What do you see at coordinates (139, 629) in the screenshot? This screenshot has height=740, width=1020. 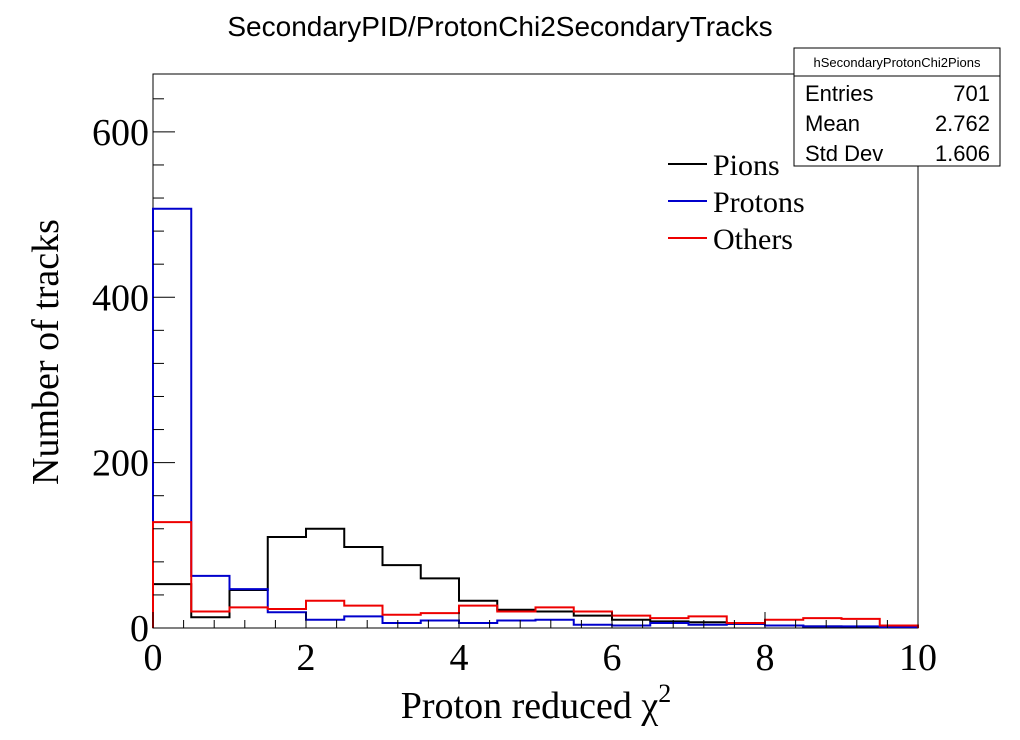 I see `y-tick-label: 0` at bounding box center [139, 629].